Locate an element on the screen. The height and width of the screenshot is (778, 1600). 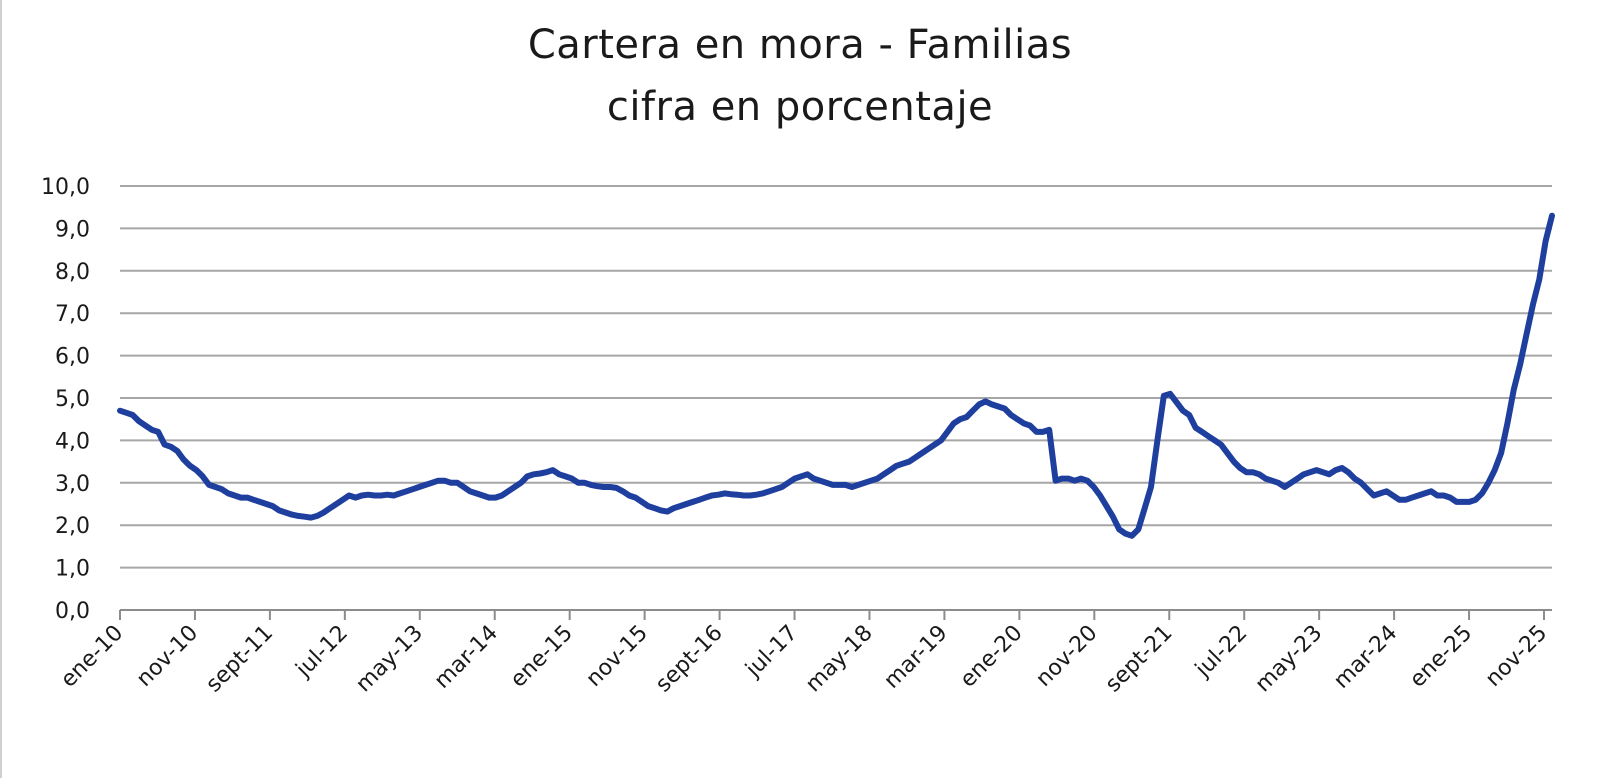
y-tick-label: 1,0 is located at coordinates (72, 569).